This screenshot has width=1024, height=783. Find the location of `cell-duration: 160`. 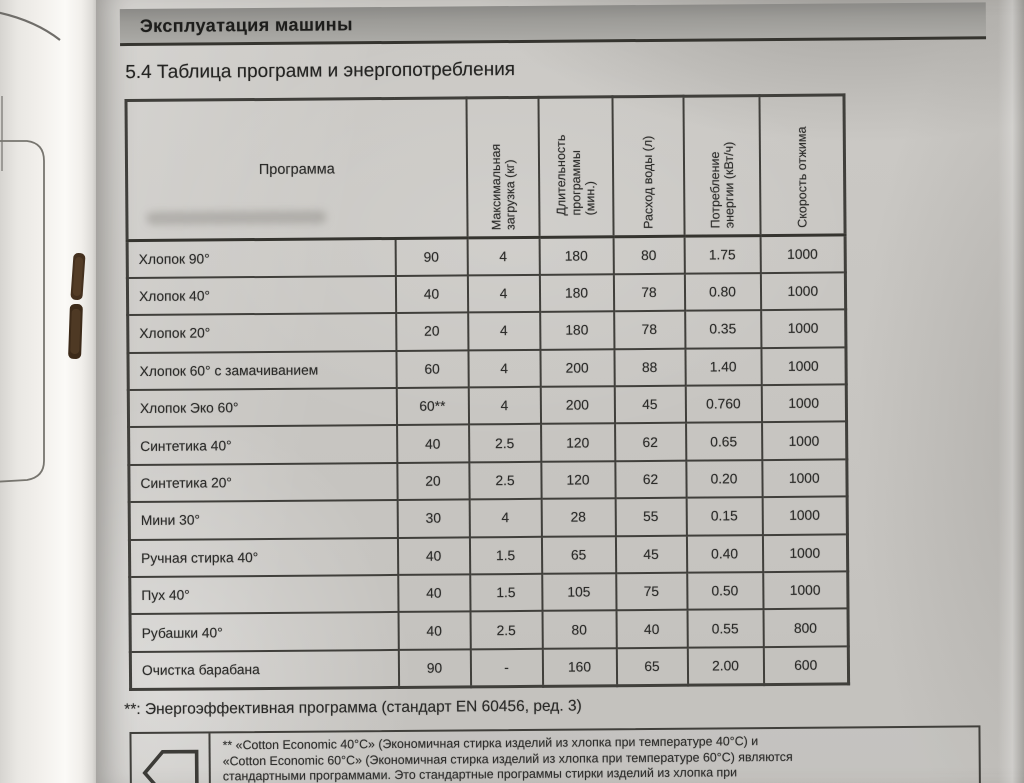

cell-duration: 160 is located at coordinates (579, 667).